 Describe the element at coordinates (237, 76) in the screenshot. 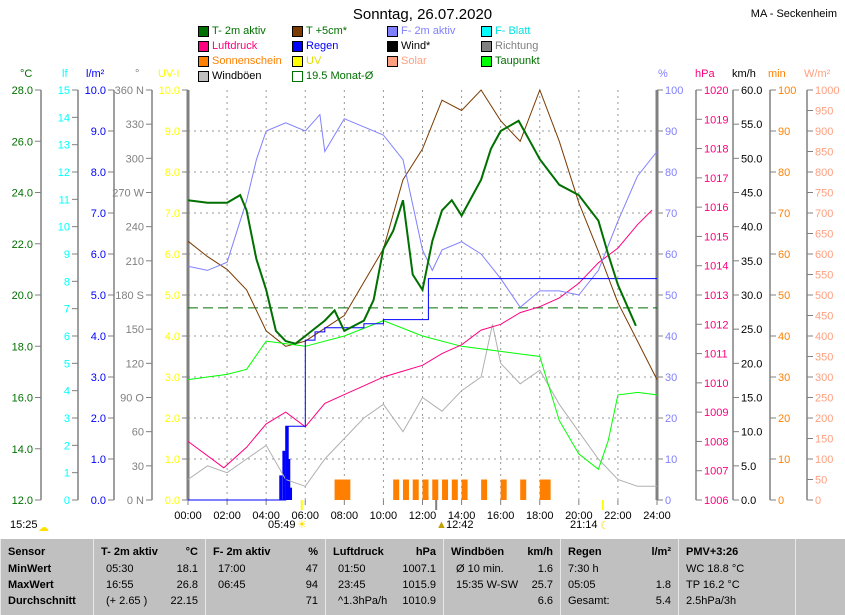

I see `legend-label: Windböen` at that location.